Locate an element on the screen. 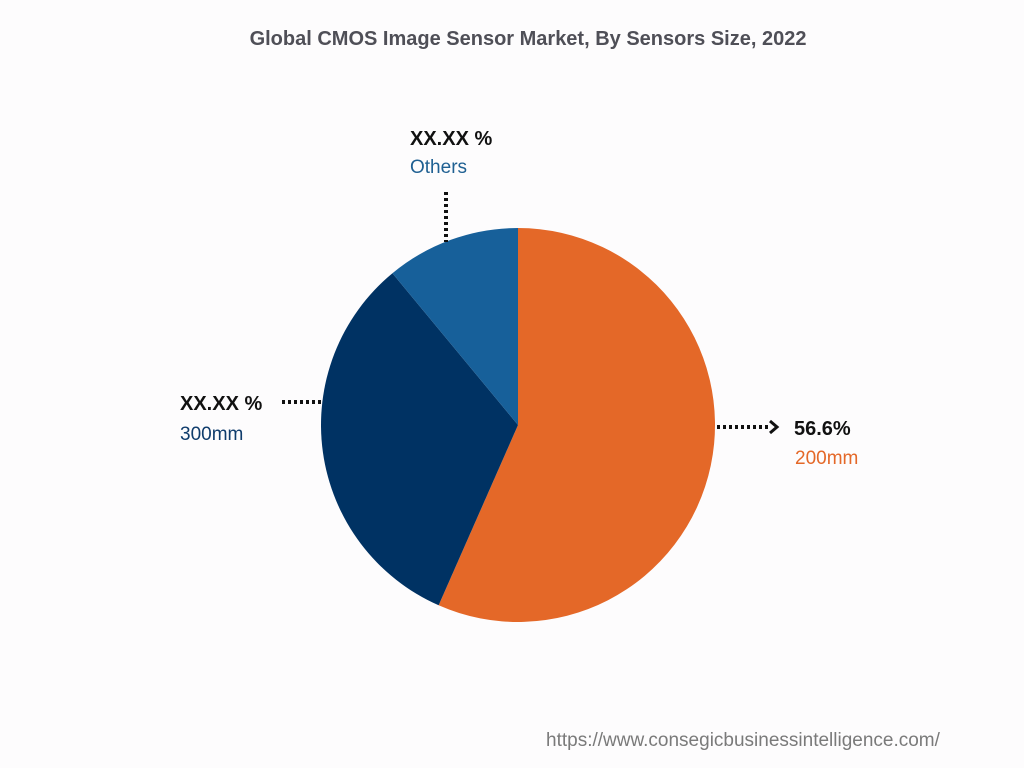  slice-value-label-300mm: XX.XX % is located at coordinates (221, 404).